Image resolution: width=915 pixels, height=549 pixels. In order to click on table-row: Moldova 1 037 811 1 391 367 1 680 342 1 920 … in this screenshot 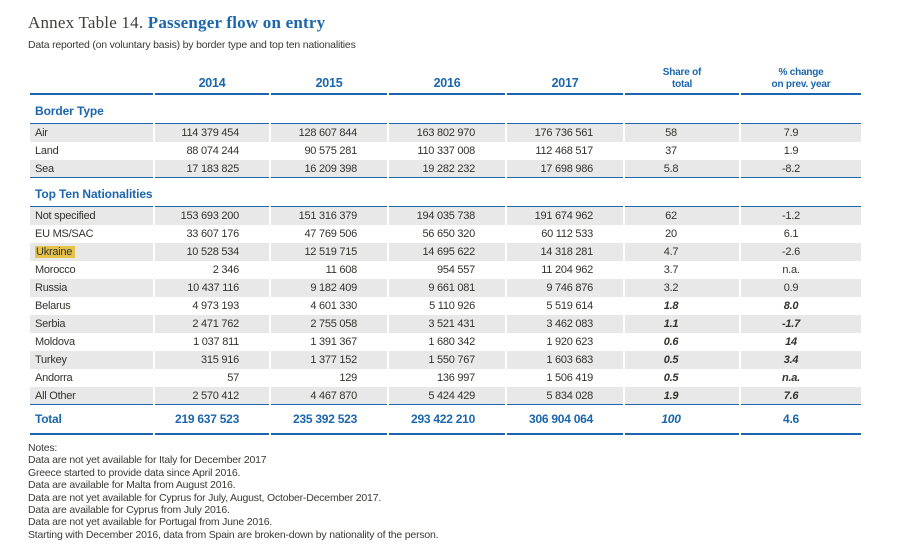, I will do `click(445, 342)`.